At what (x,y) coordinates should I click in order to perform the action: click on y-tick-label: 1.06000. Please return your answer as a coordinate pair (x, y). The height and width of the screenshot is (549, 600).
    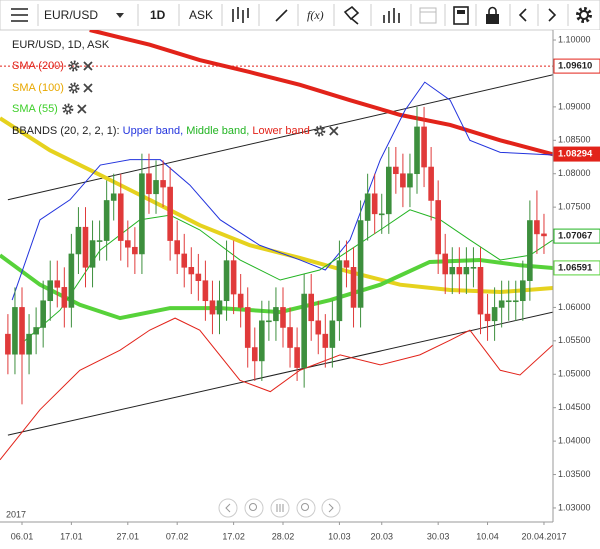
    Looking at the image, I should click on (574, 307).